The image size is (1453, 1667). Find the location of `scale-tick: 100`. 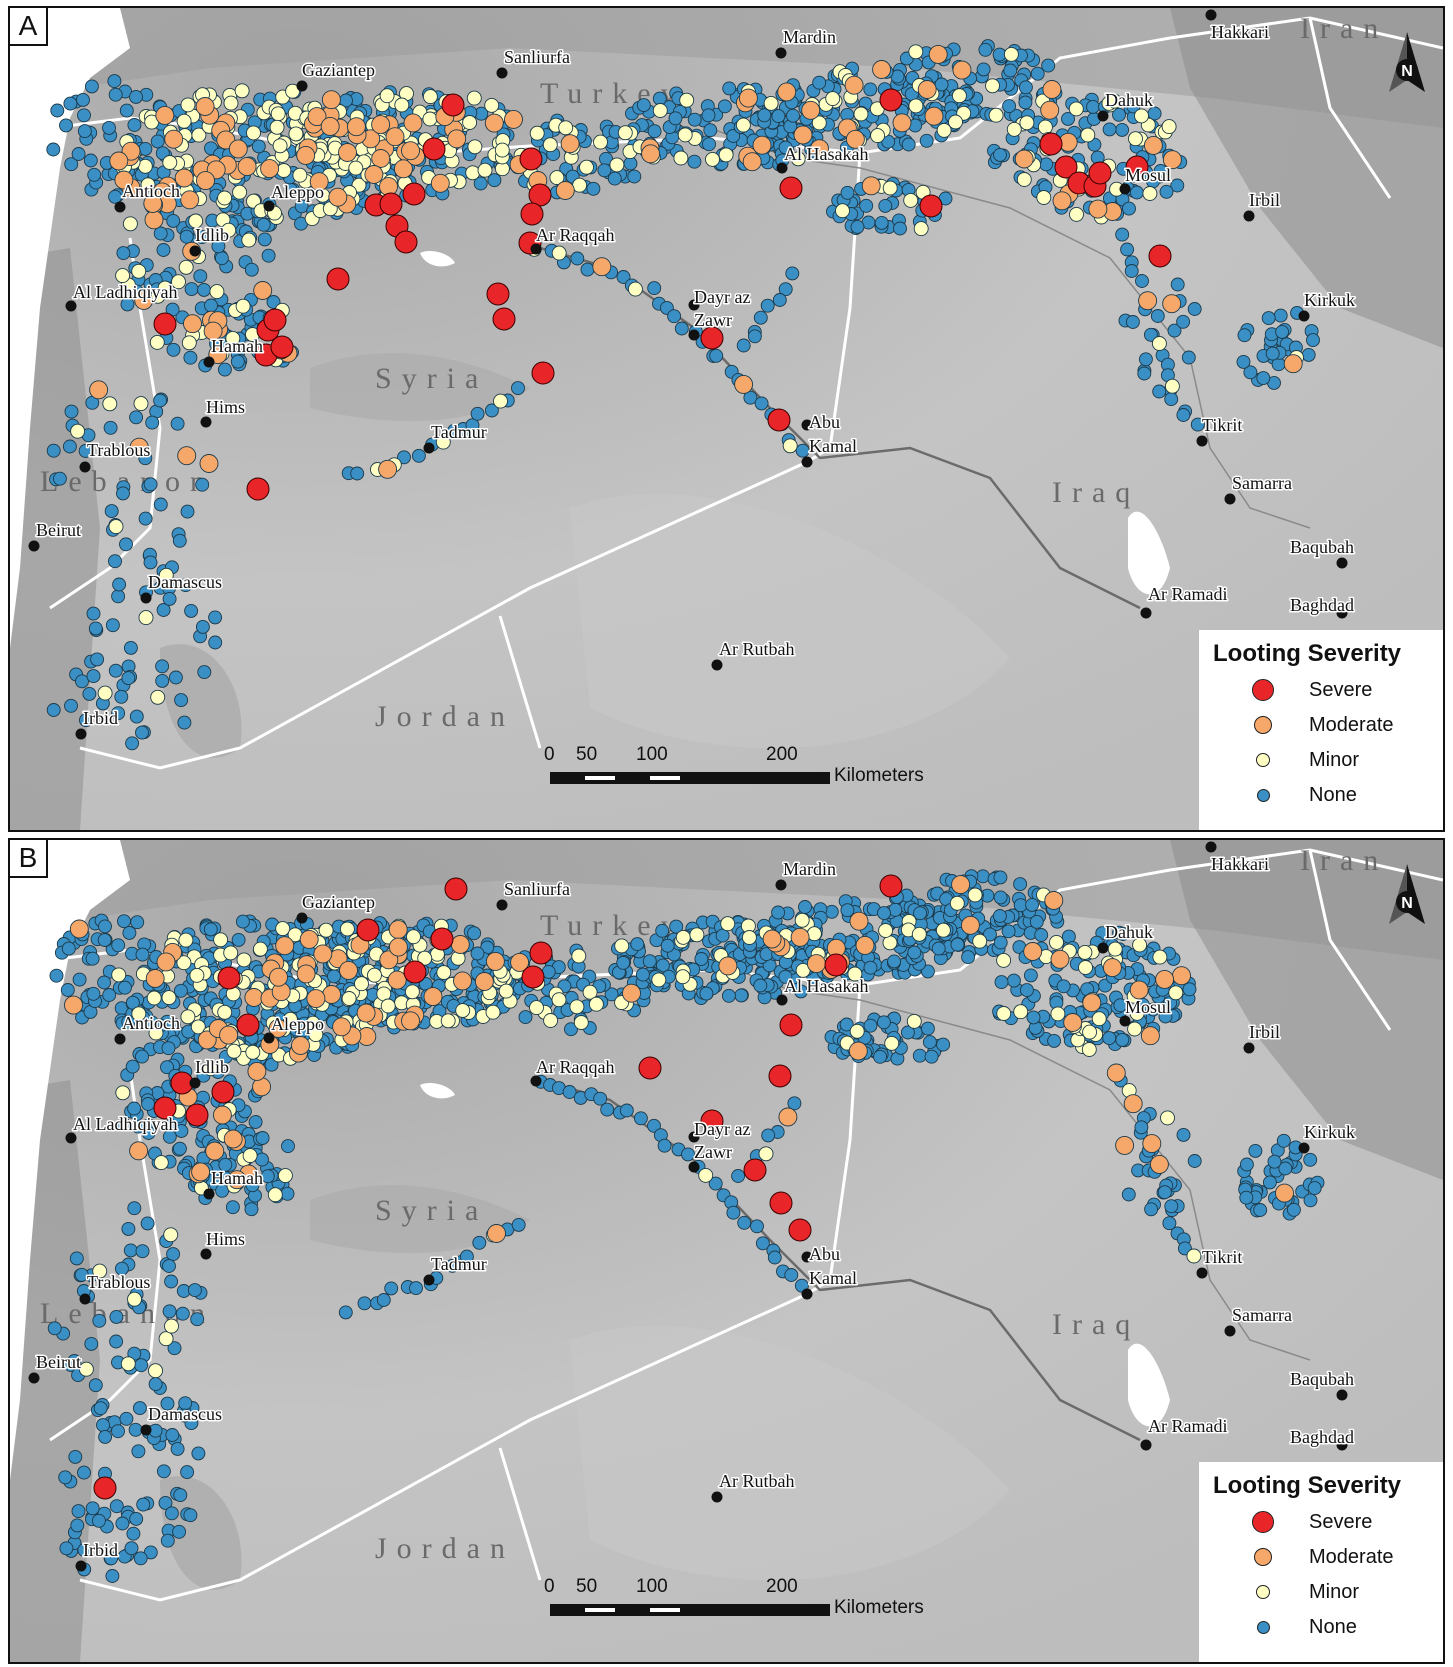

scale-tick: 100 is located at coordinates (652, 754).